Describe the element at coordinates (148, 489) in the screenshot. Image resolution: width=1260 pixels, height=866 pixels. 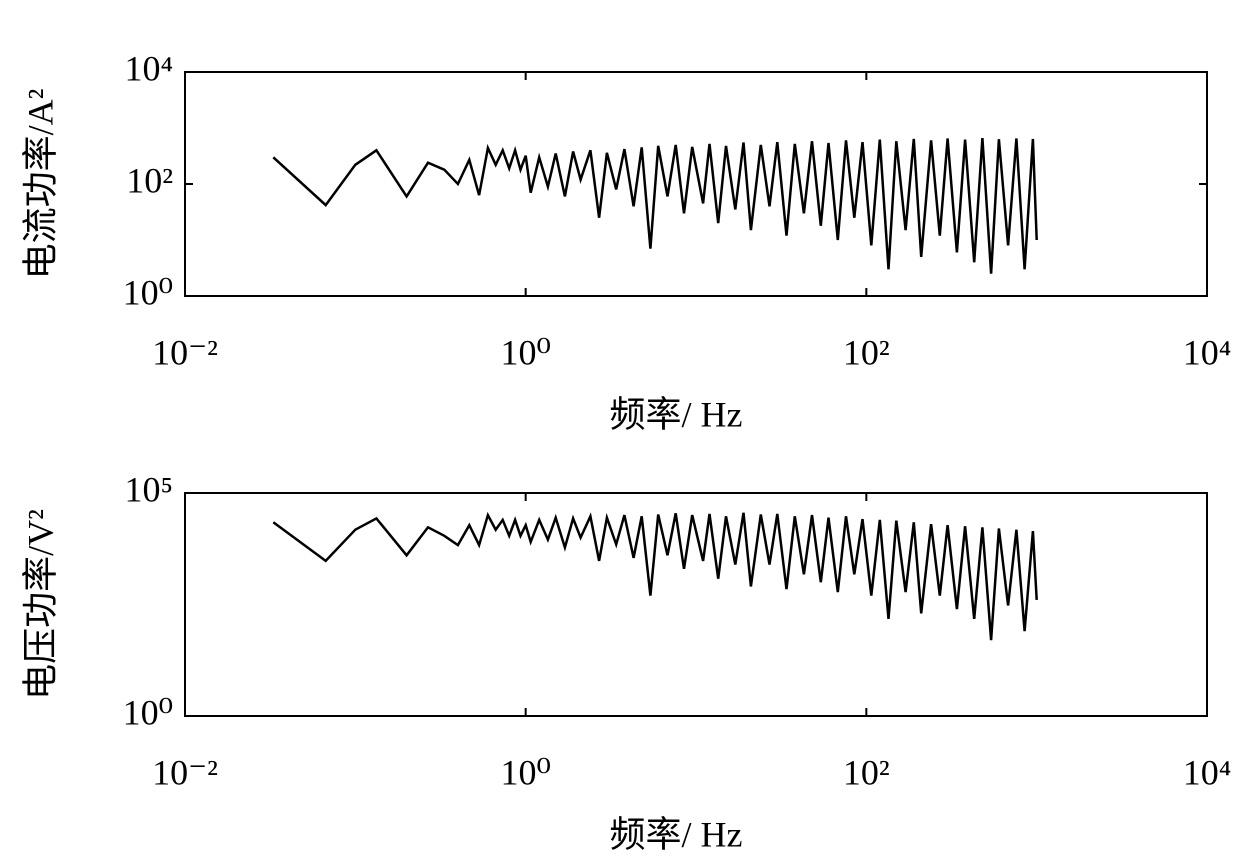
I see `y-tick-label: 10⁵` at that location.